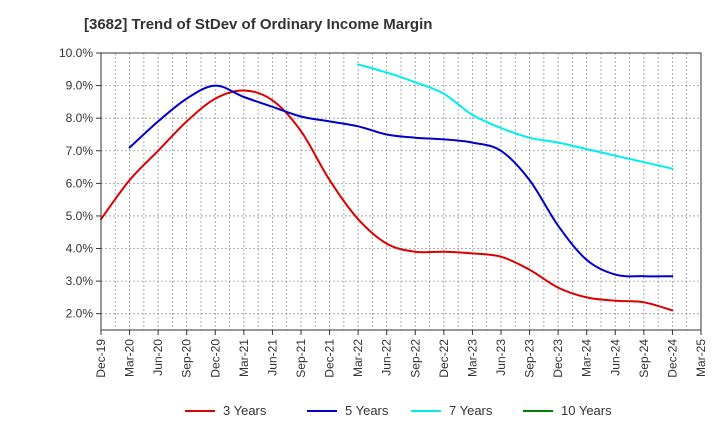 The image size is (720, 440). What do you see at coordinates (367, 410) in the screenshot?
I see `legend-label-2: 5 Years` at bounding box center [367, 410].